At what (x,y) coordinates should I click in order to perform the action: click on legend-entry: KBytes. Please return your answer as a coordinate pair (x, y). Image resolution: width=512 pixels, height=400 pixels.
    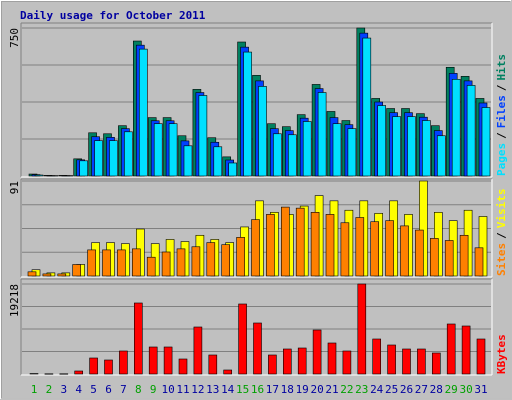
    Looking at the image, I should click on (501, 354).